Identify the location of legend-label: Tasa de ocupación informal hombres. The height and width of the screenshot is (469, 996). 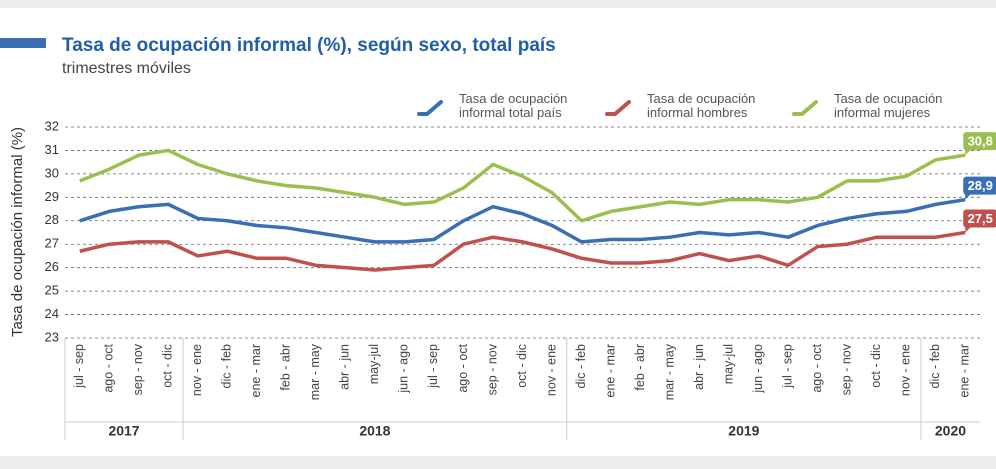
(701, 105).